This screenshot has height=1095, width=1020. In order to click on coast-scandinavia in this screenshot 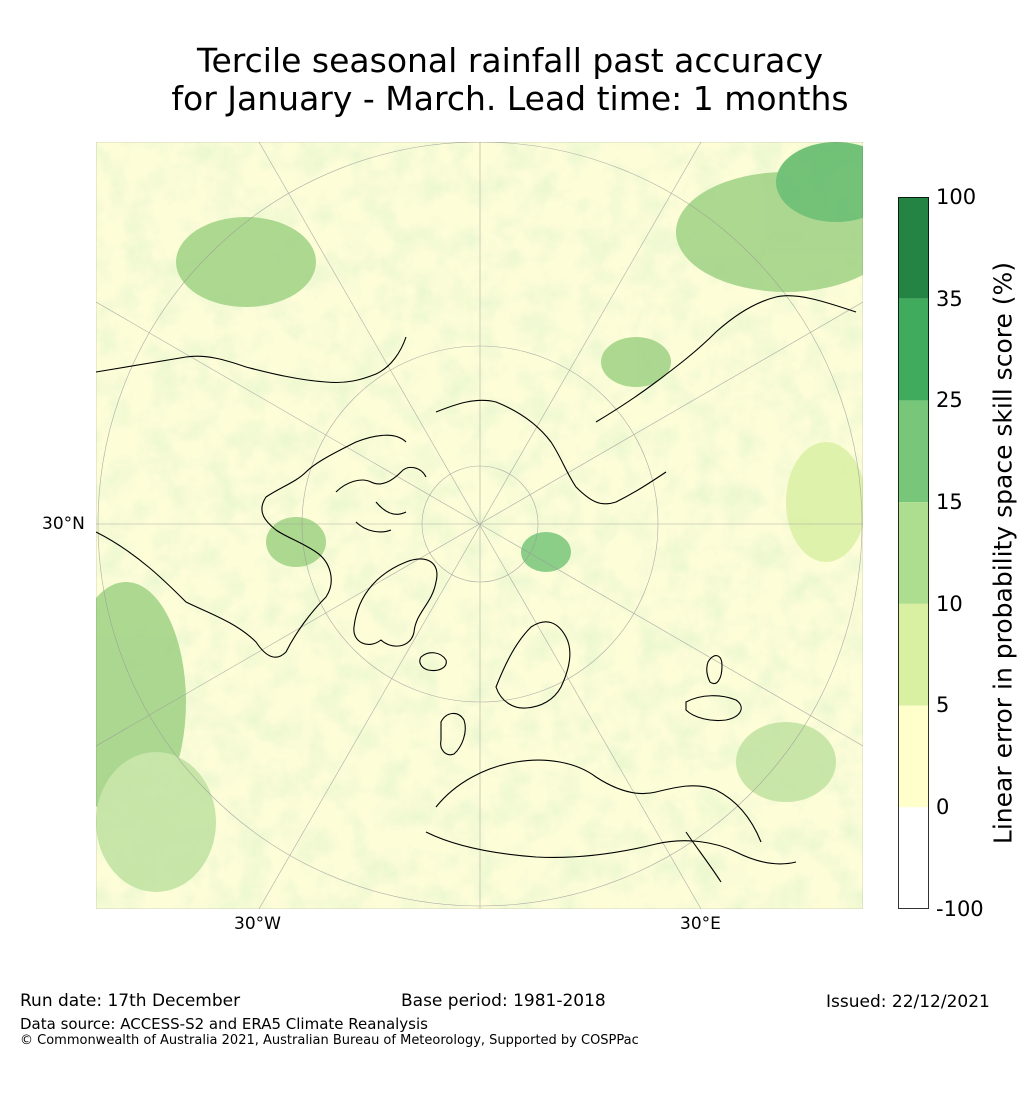, I will do `click(533, 665)`.